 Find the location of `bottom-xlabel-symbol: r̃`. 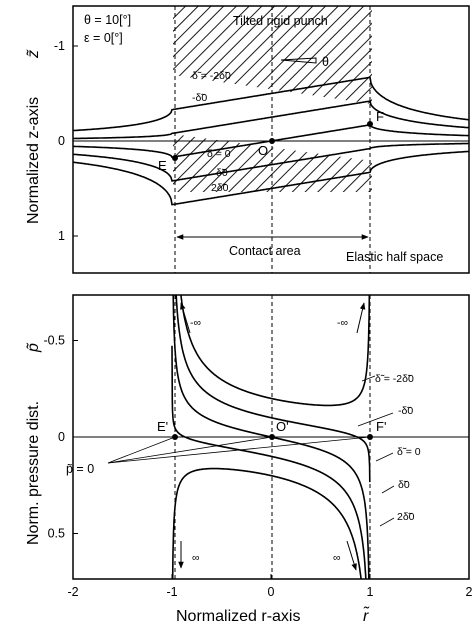

bottom-xlabel-symbol: r̃ is located at coordinates (366, 615).